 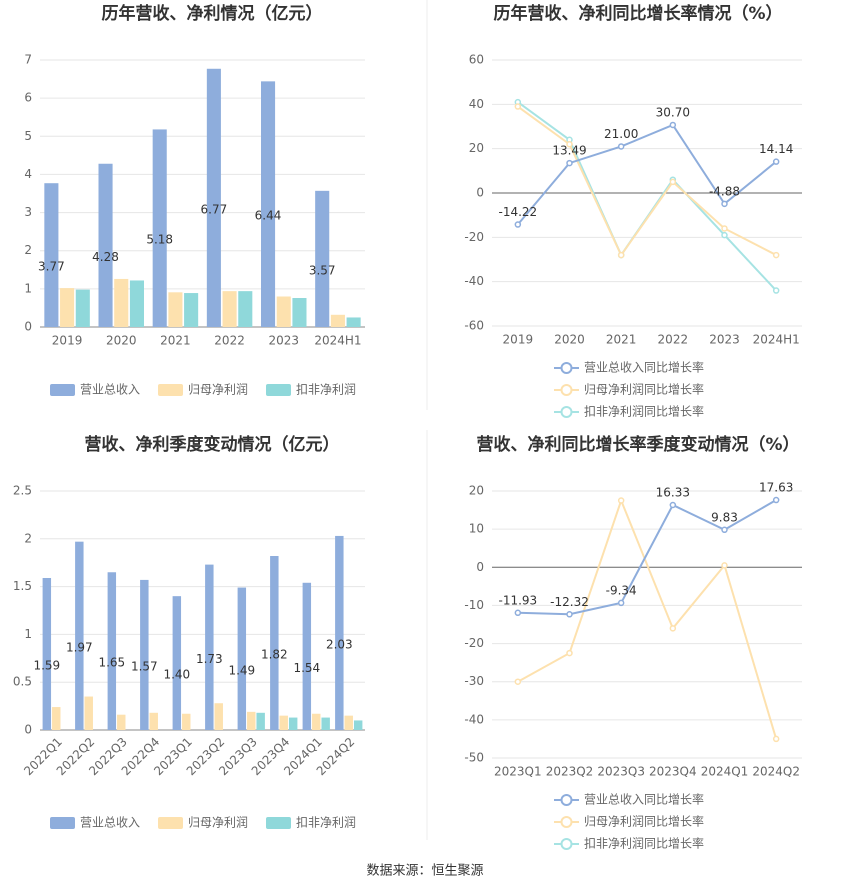 What do you see at coordinates (28, 60) in the screenshot?
I see `y-tick-label: 7` at bounding box center [28, 60].